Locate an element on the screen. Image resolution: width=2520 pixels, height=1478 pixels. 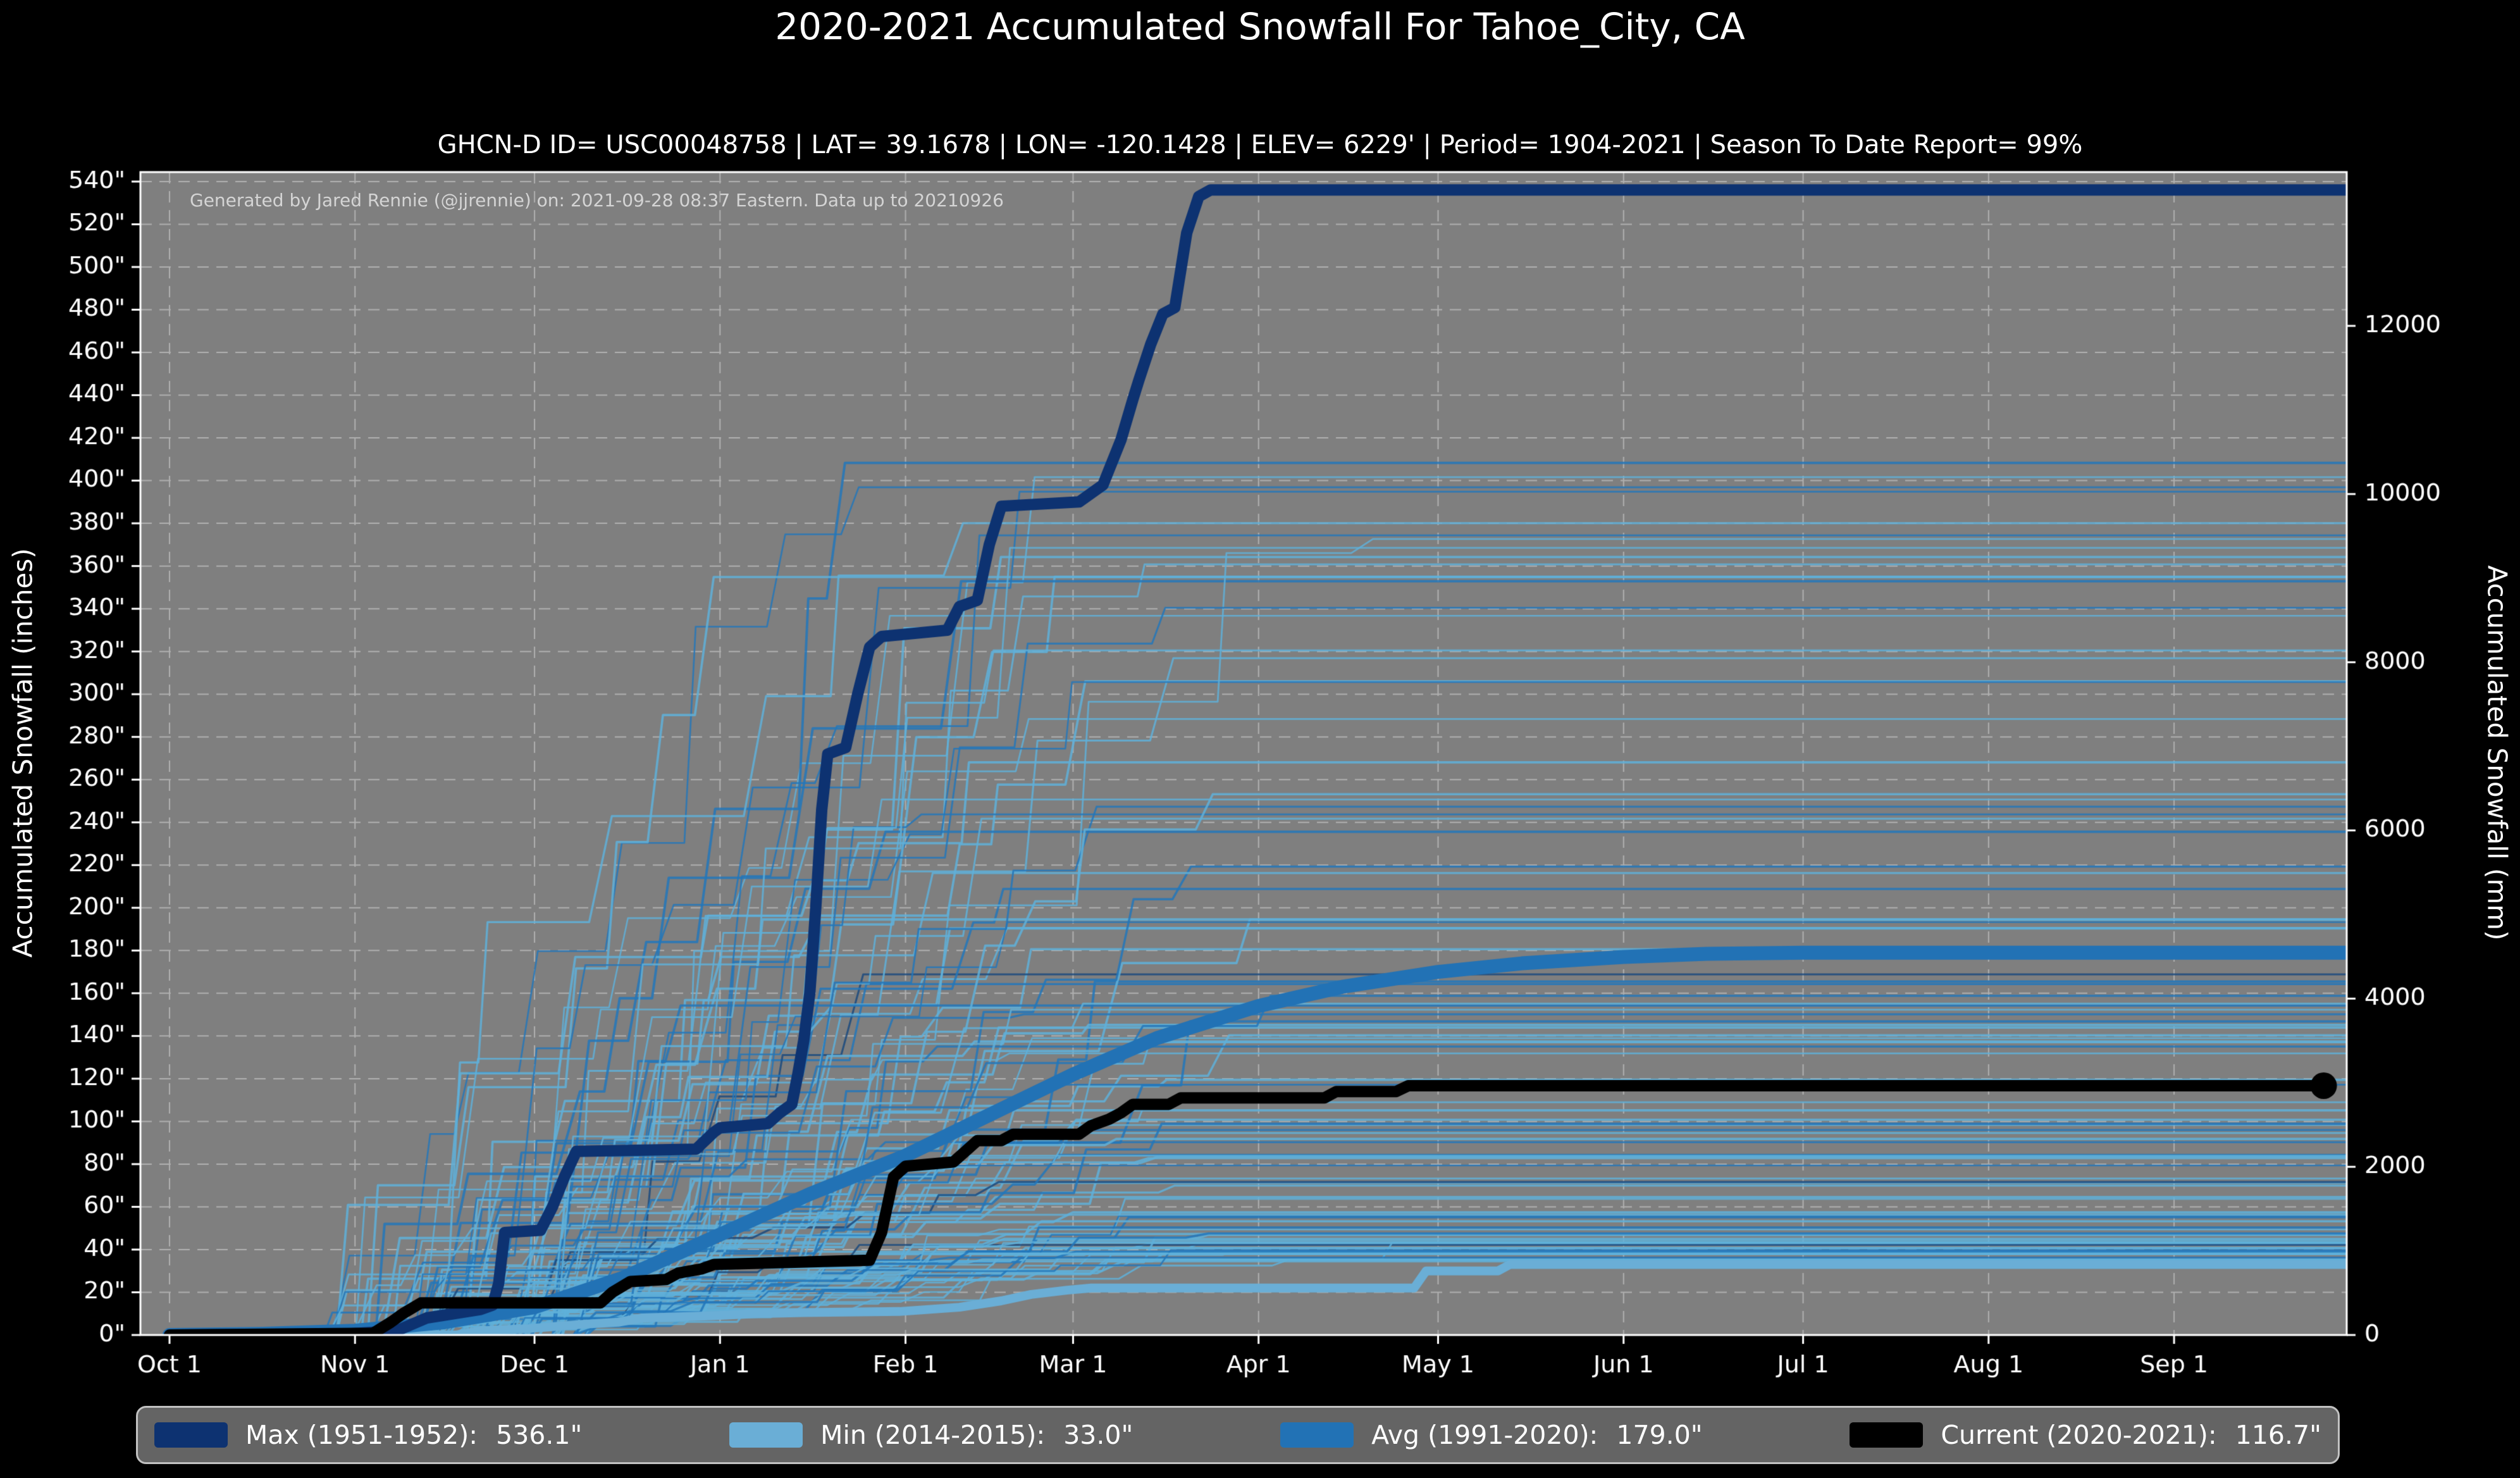
max-line-swatch is located at coordinates (191, 1435).